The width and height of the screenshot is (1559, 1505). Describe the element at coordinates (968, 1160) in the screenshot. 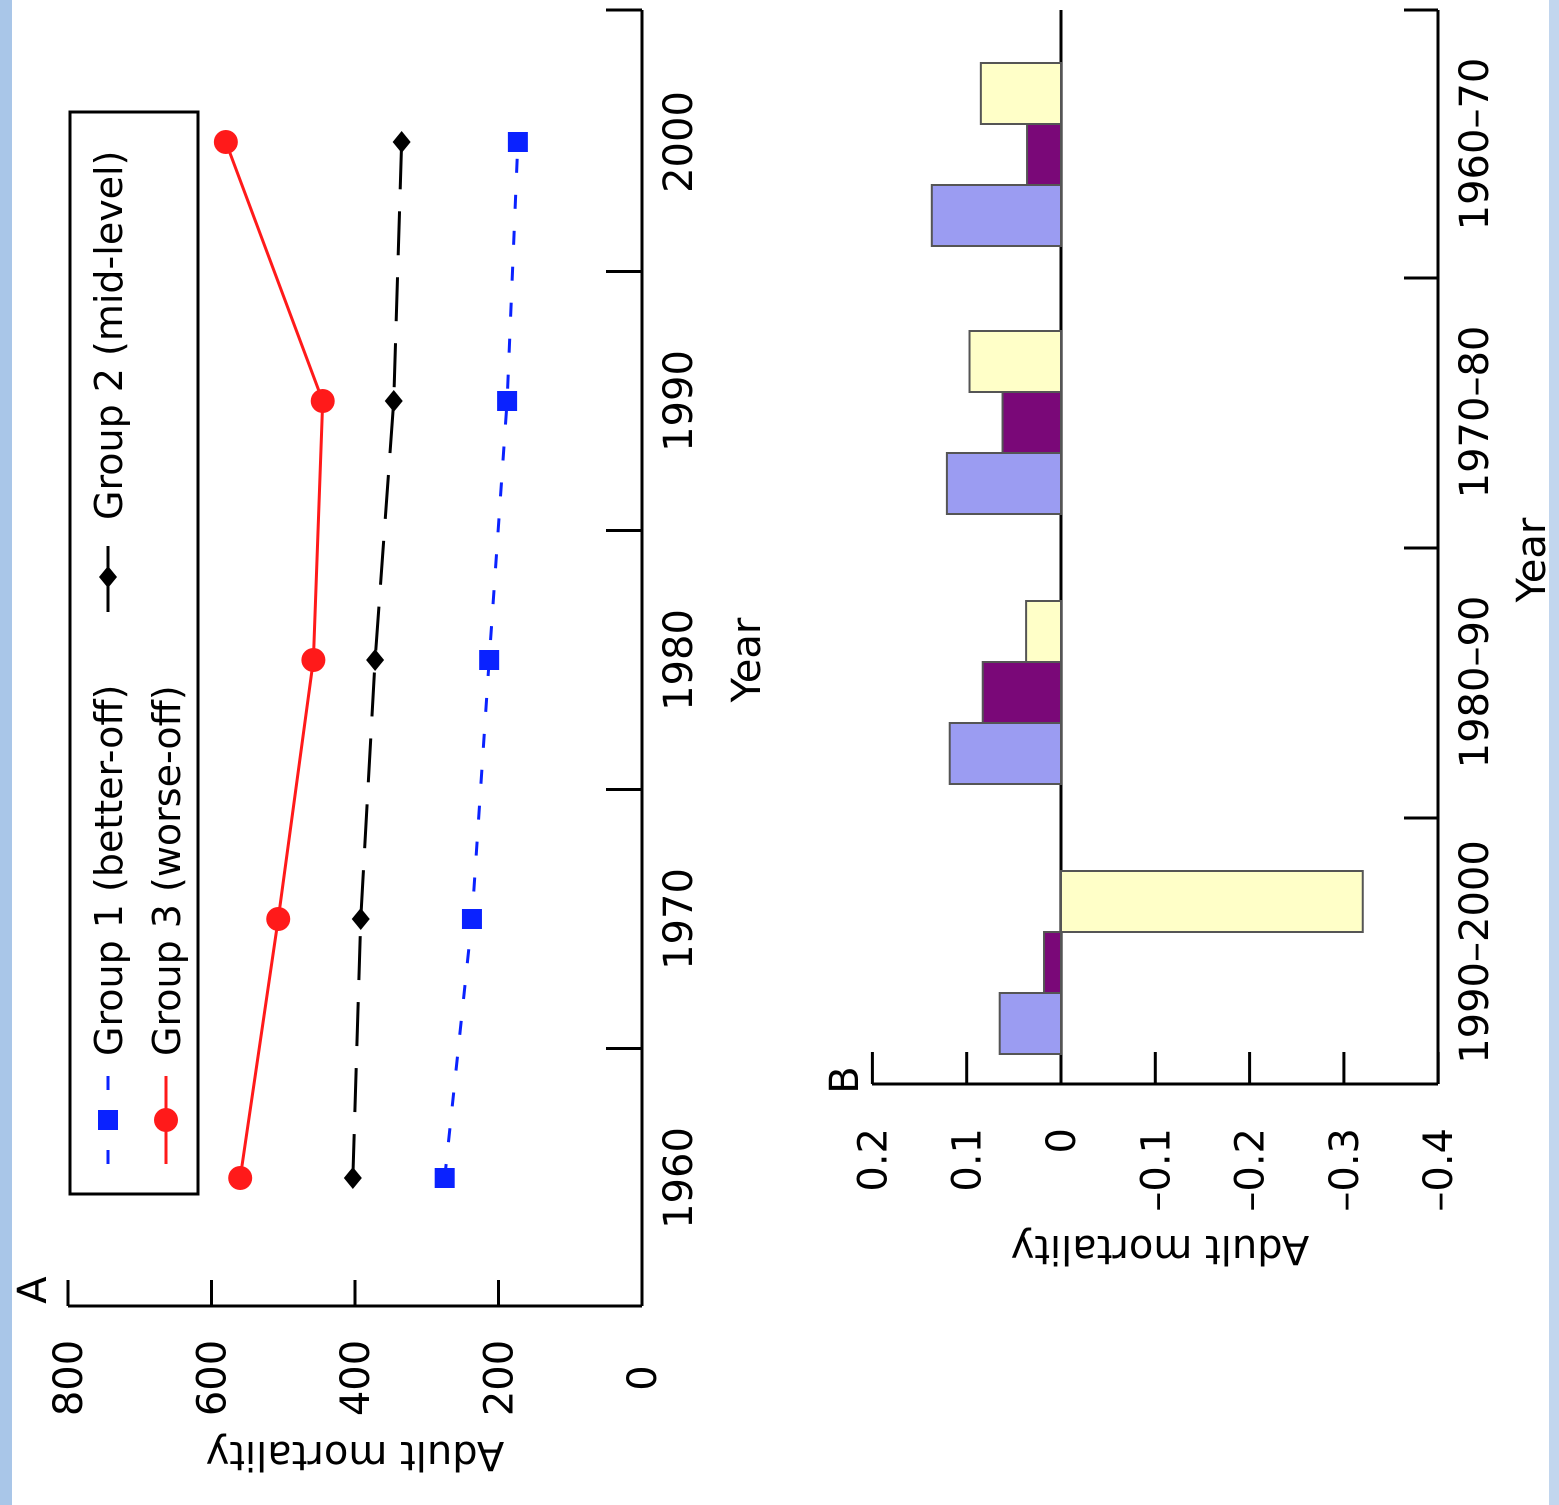

I see `value-tick-label: 0.1` at that location.